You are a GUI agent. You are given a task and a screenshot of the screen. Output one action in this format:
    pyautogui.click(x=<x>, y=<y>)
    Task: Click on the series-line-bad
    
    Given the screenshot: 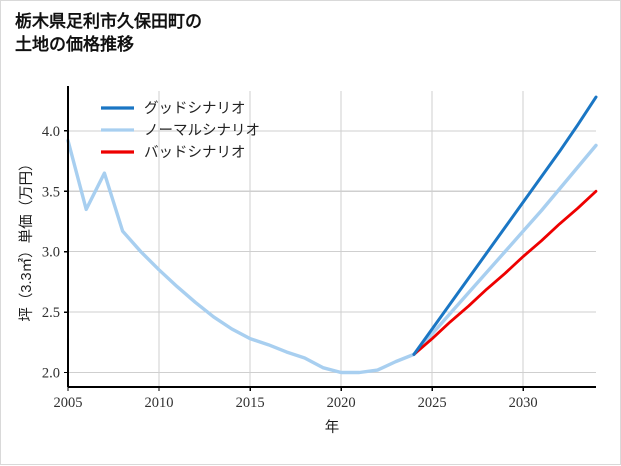 What is the action you would take?
    pyautogui.click(x=505, y=272)
    